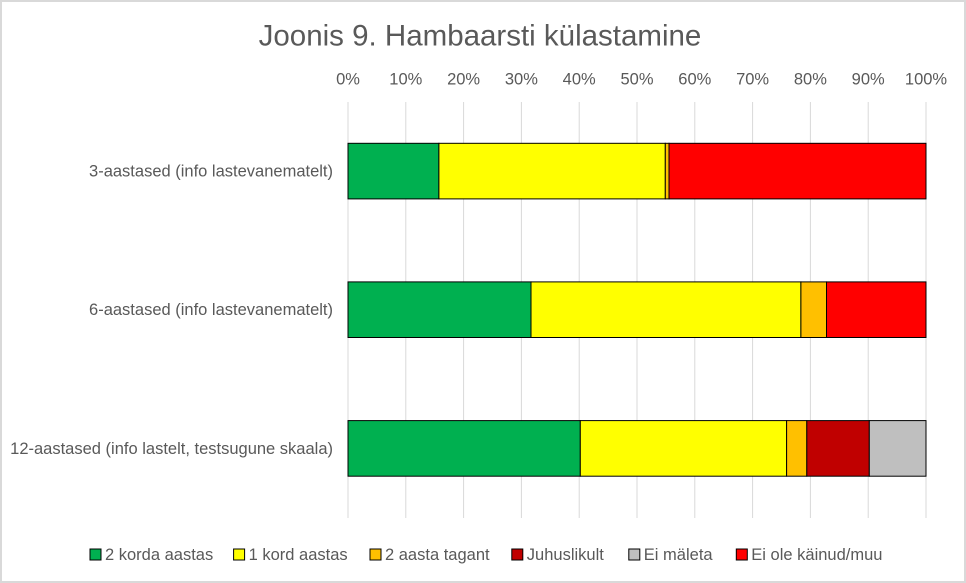 This screenshot has height=583, width=966. Describe the element at coordinates (521, 80) in the screenshot. I see `svg-text: 30%` at that location.